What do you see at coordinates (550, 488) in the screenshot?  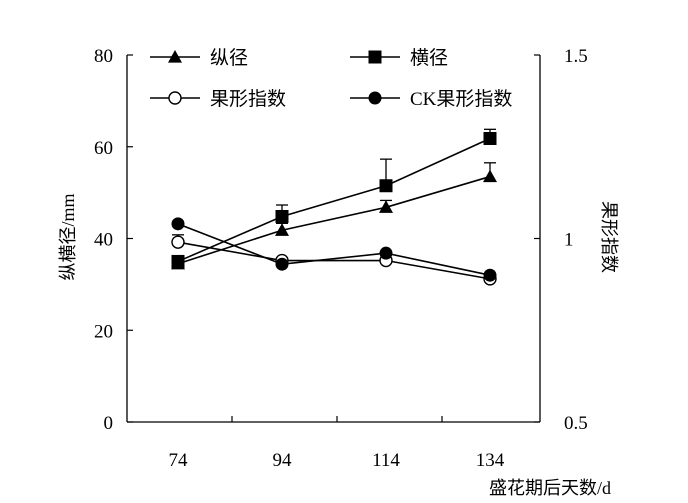 I see `x-axis-label: 盛花期后天数/d` at bounding box center [550, 488].